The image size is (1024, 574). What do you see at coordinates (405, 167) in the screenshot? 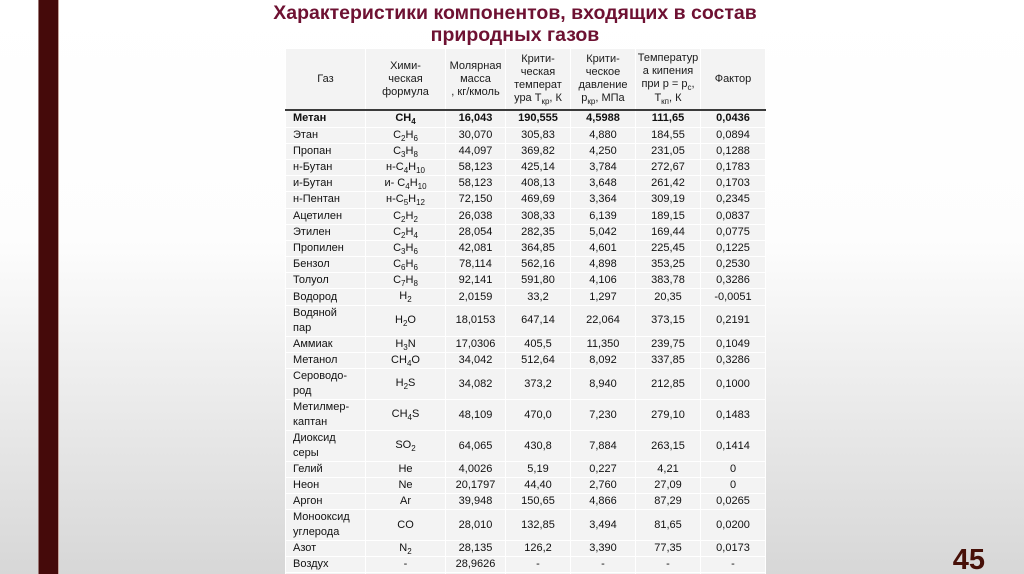
I see `value-cell: н-C4H10` at bounding box center [405, 167].